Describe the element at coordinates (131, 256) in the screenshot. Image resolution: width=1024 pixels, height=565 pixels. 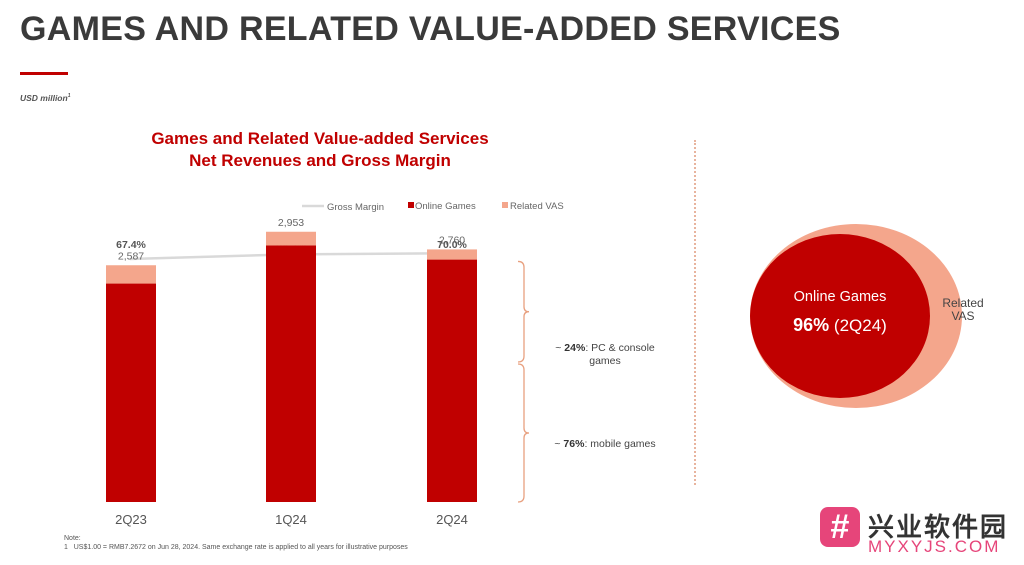
I see `bar-total-label-2Q23: 2,587` at that location.